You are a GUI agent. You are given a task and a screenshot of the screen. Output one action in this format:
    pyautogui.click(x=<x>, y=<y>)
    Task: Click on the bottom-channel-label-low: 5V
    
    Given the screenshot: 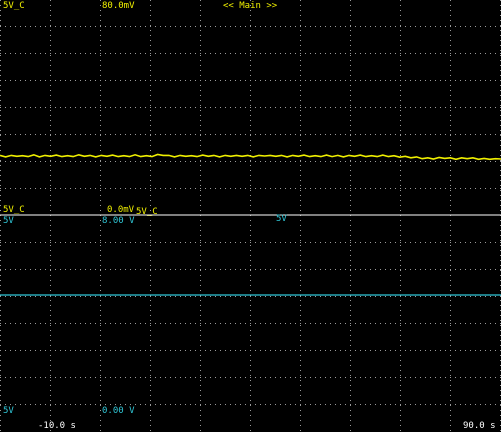 What is the action you would take?
    pyautogui.click(x=8, y=411)
    